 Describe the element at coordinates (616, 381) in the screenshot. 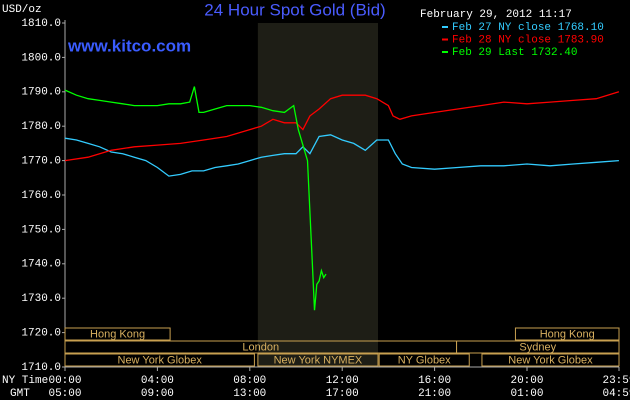

I see `x-tick-label: 23:59` at that location.